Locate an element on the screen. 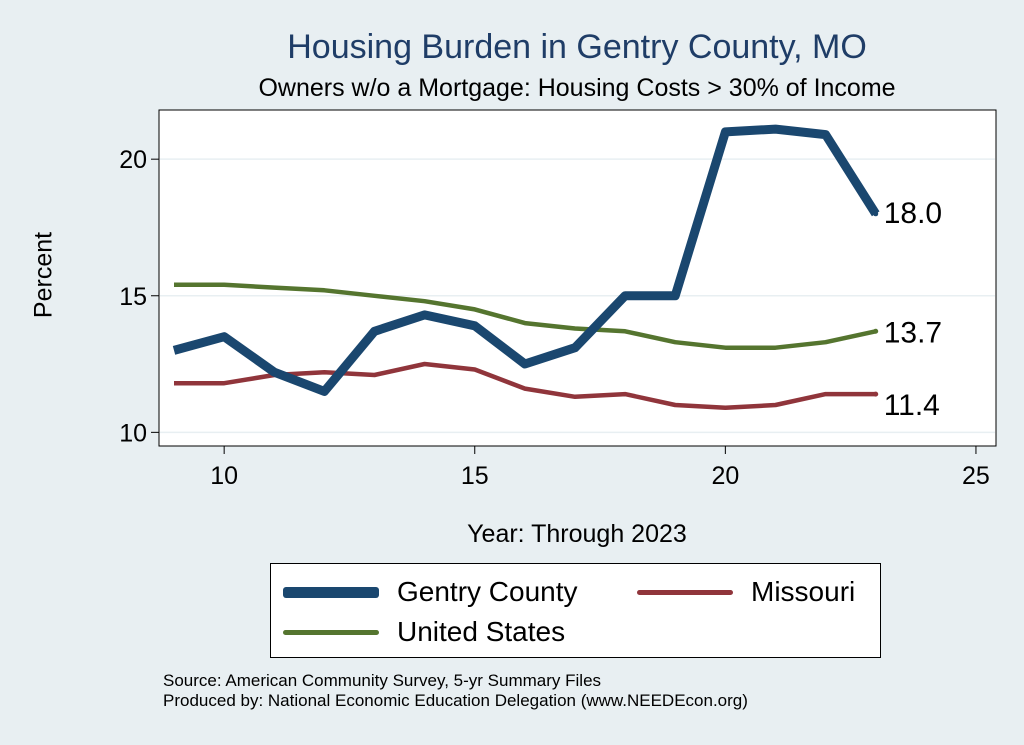 The width and height of the screenshot is (1024, 745). series-line-united-states is located at coordinates (525, 316).